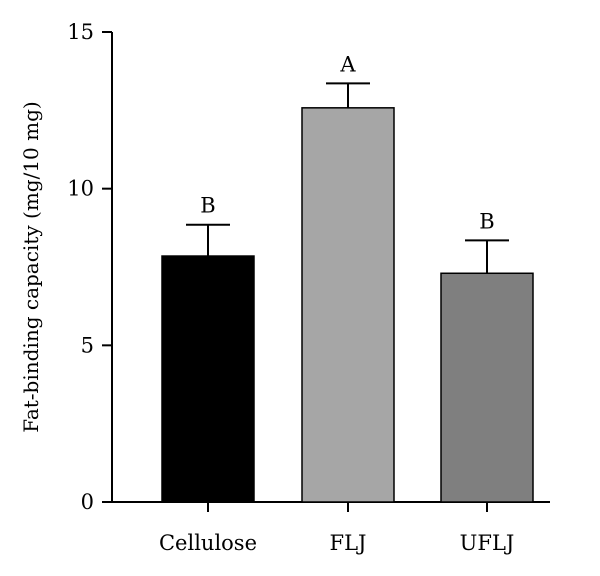 The image size is (600, 576). I want to click on y-tick-label: 5, so click(87, 345).